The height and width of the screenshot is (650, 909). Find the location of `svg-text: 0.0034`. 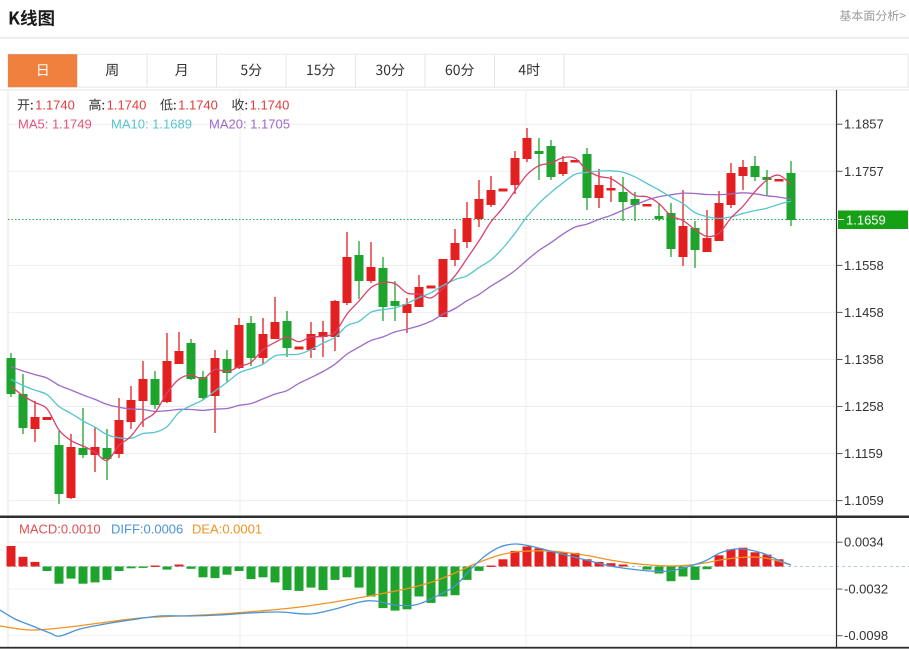

svg-text: 0.0034 is located at coordinates (864, 542).